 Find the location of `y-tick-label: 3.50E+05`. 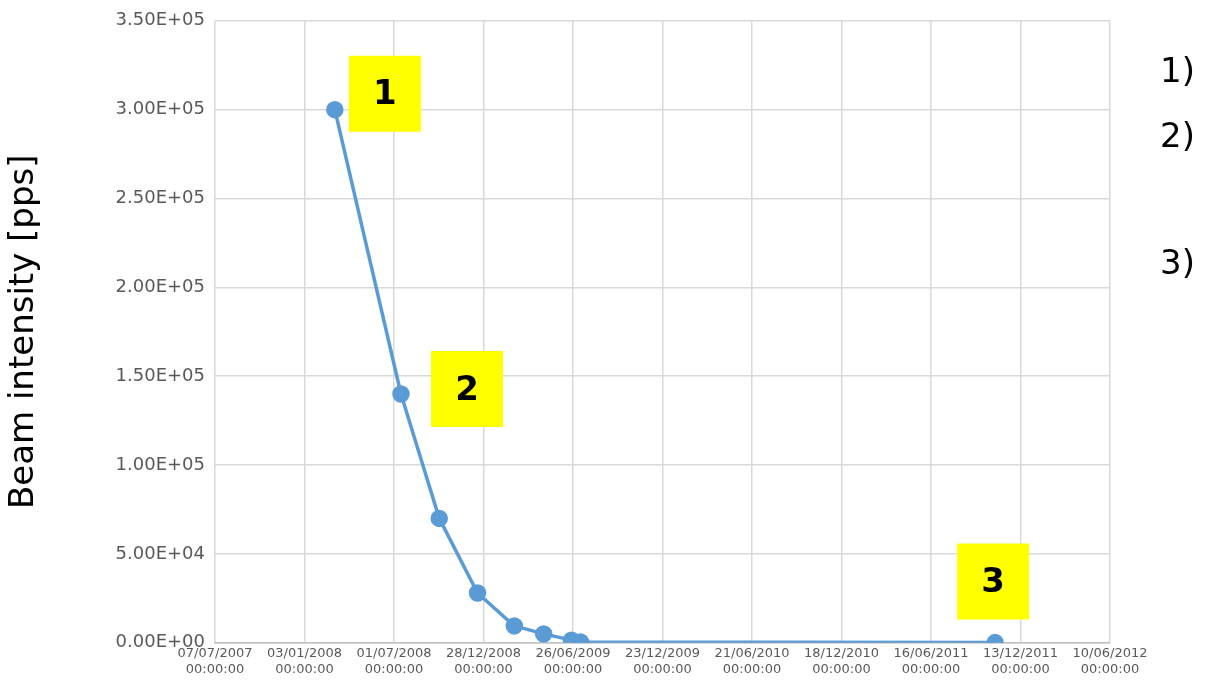

y-tick-label: 3.50E+05 is located at coordinates (160, 19).